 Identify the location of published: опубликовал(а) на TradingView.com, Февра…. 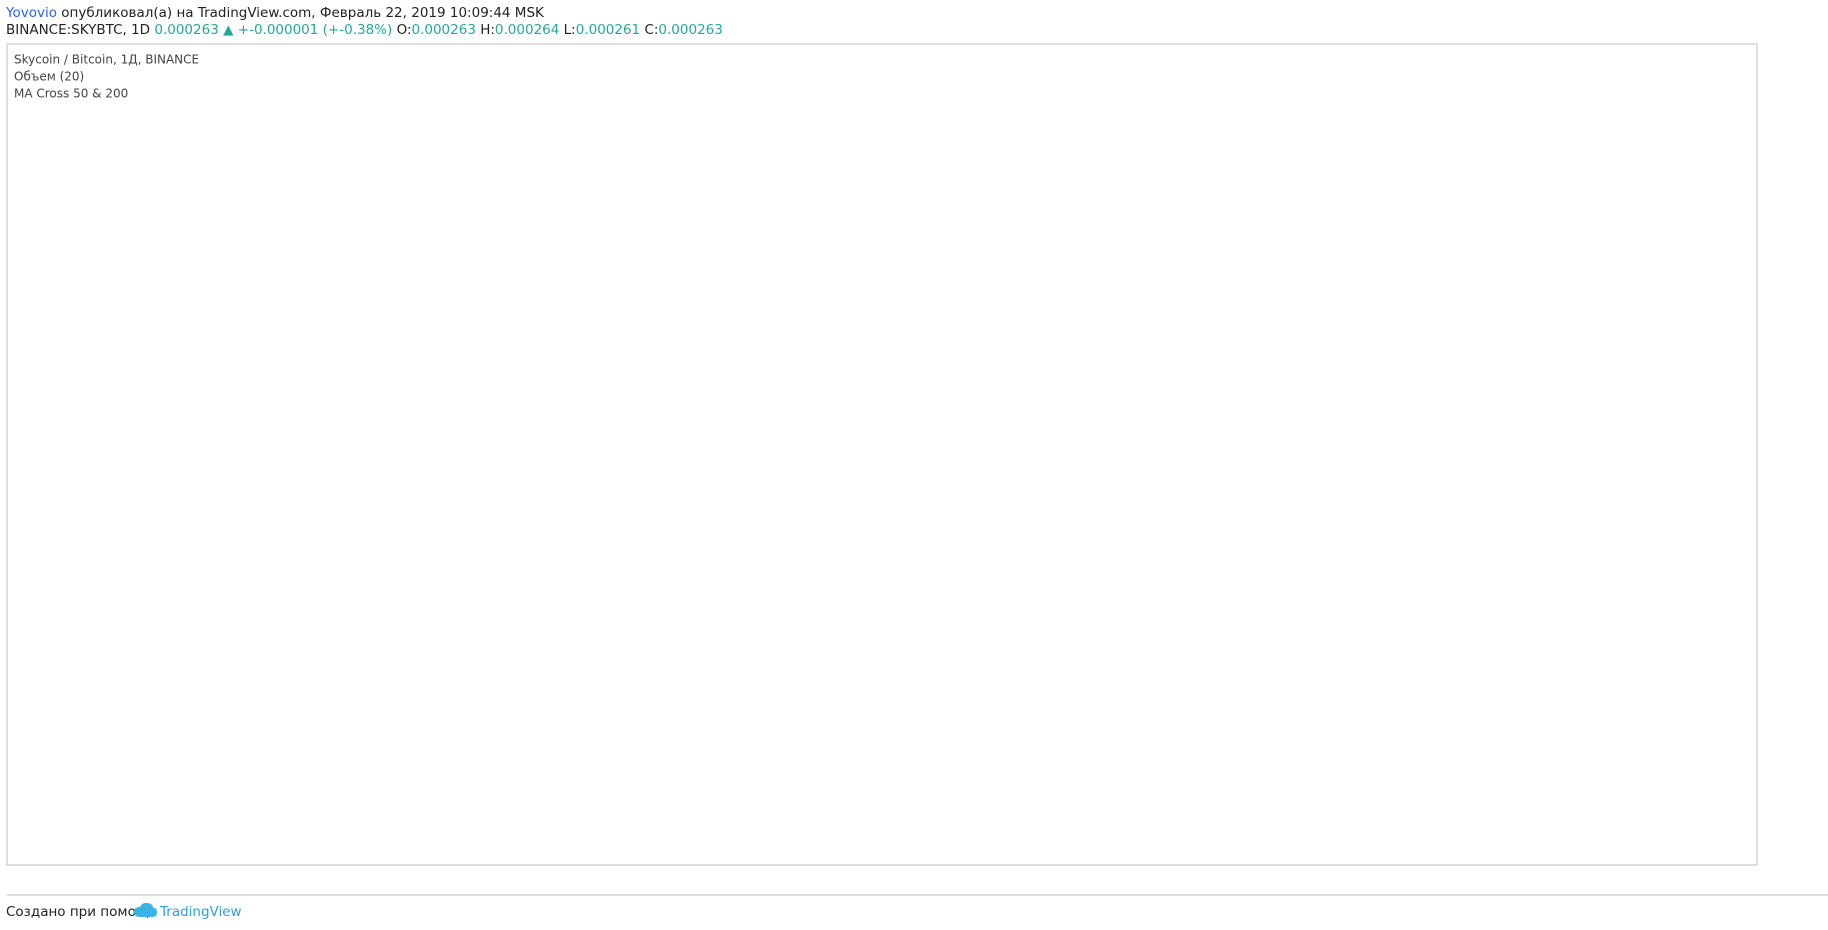
(303, 13).